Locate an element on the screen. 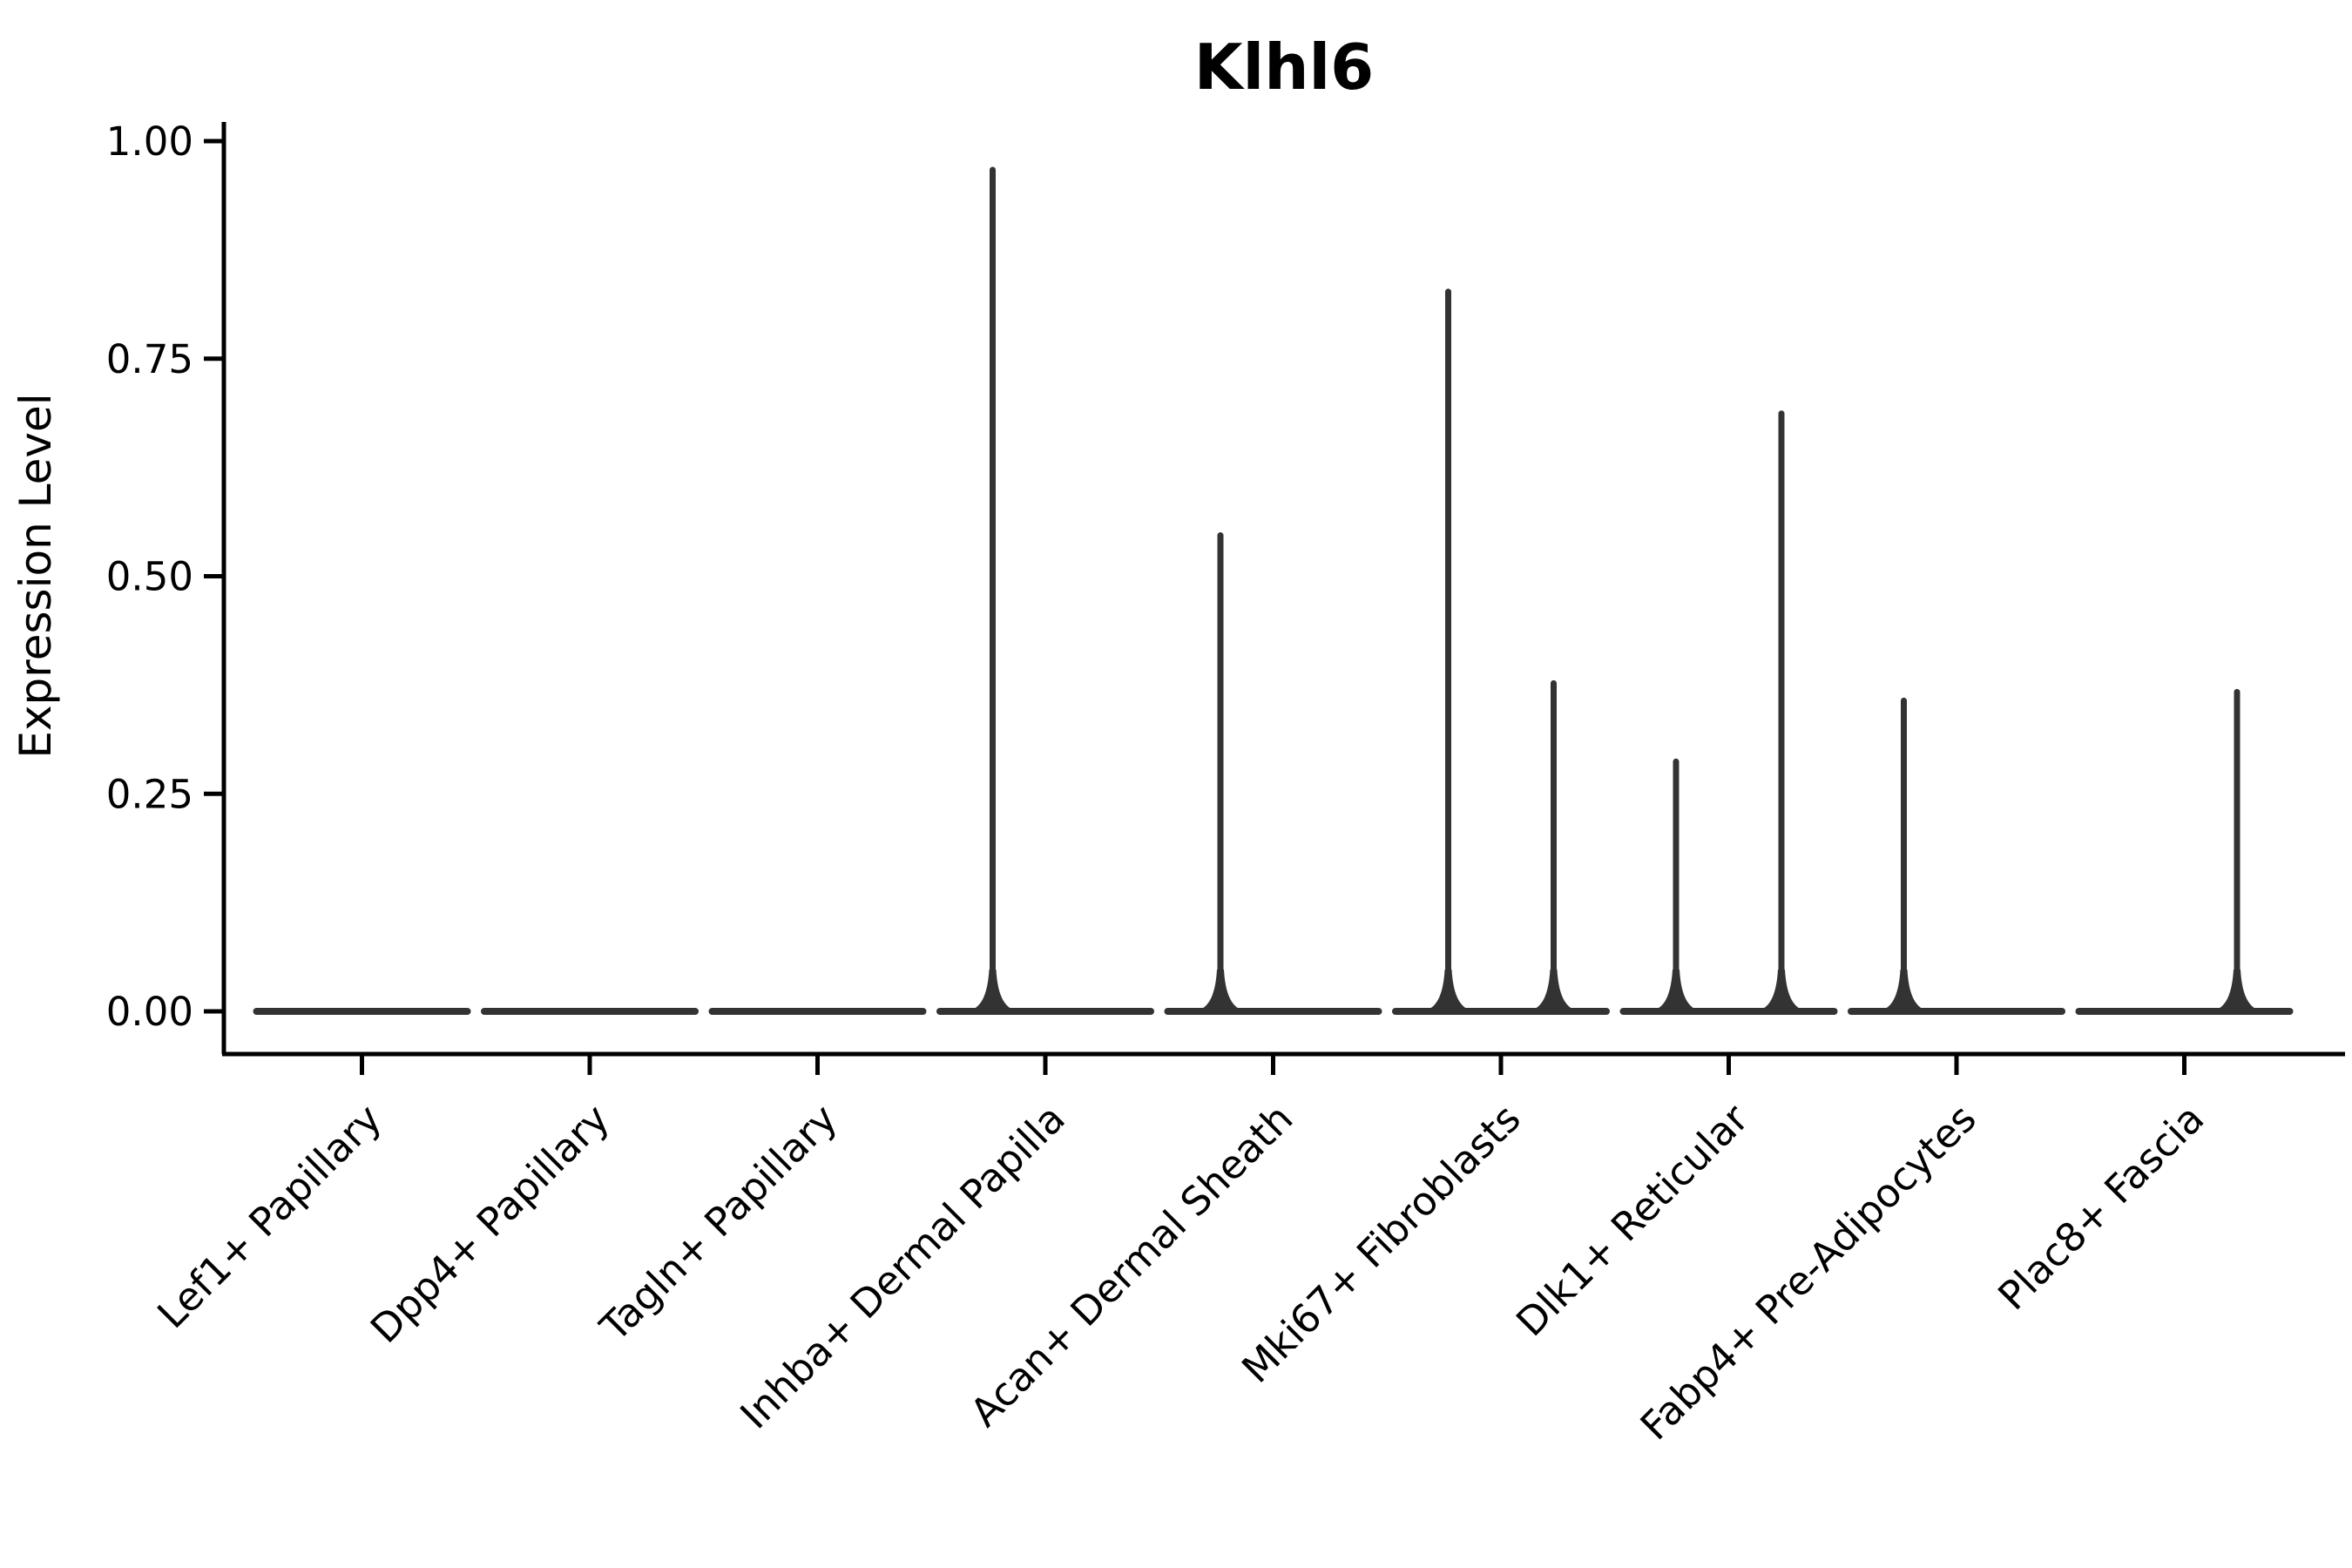  y-tick-label: 0.75 is located at coordinates (150, 359).